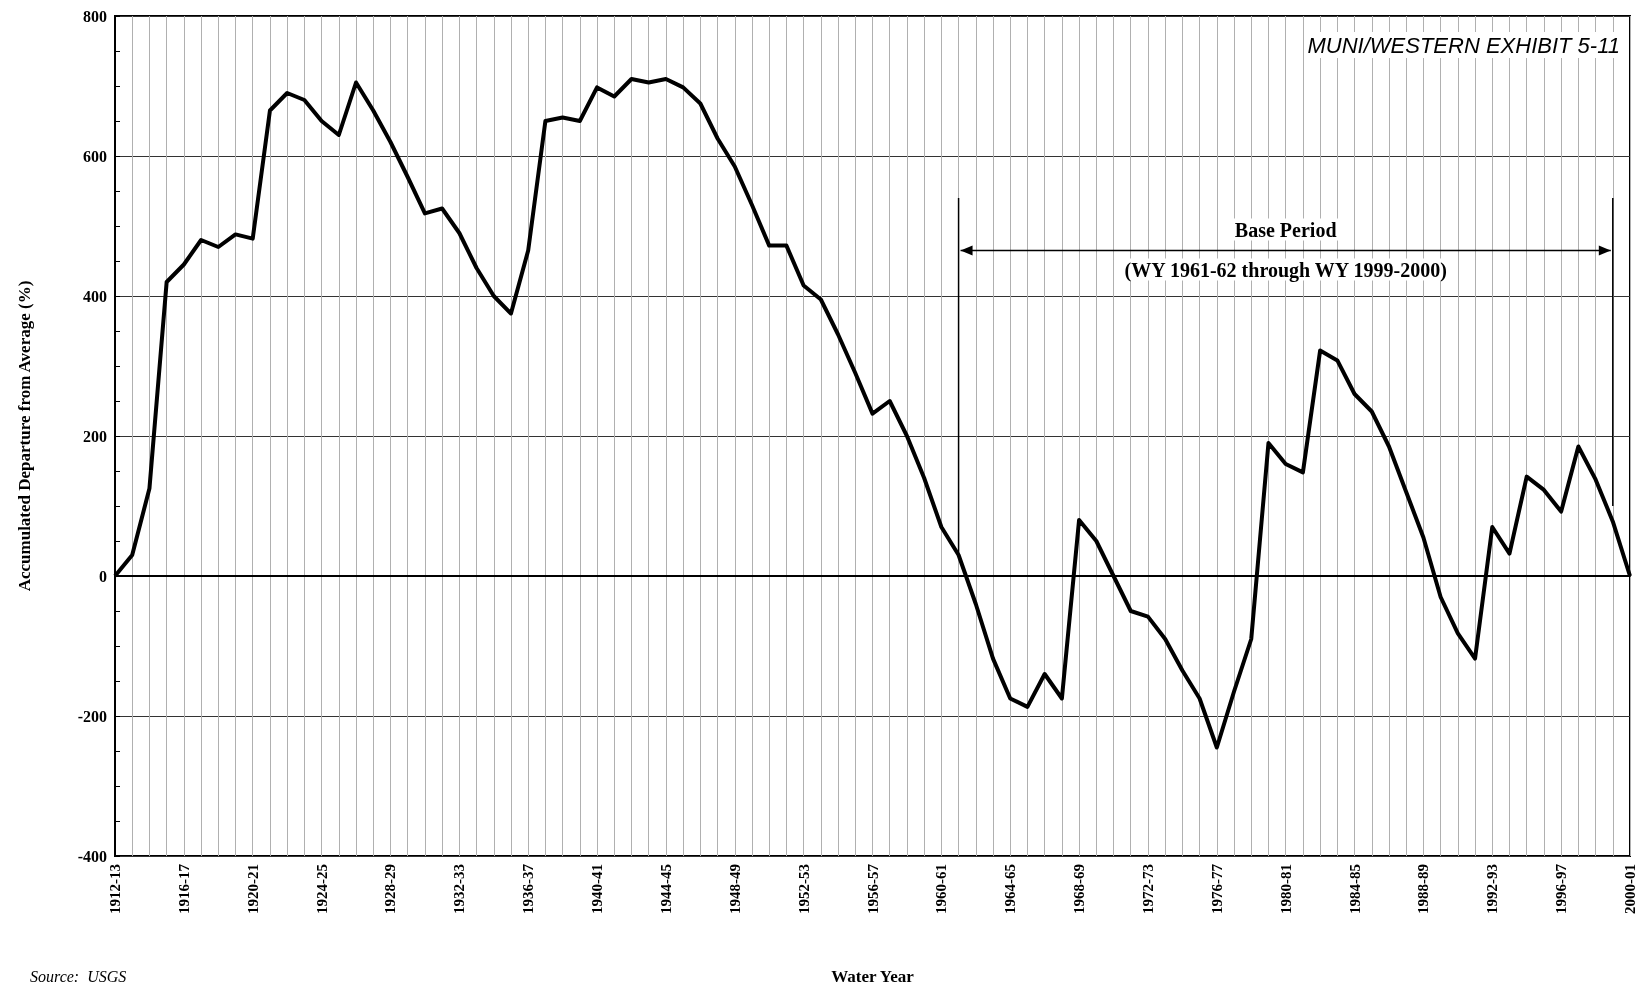 Image resolution: width=1641 pixels, height=990 pixels. What do you see at coordinates (597, 889) in the screenshot?
I see `x-tick-label: 1940-41` at bounding box center [597, 889].